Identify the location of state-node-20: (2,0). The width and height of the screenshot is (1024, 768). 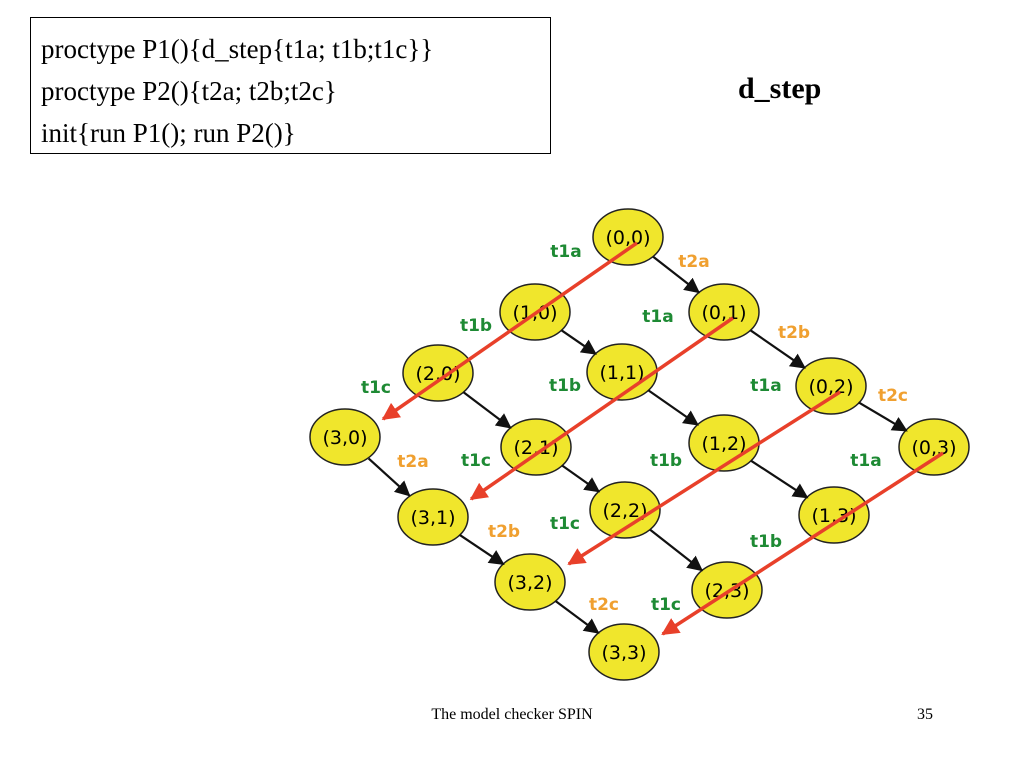
(438, 373).